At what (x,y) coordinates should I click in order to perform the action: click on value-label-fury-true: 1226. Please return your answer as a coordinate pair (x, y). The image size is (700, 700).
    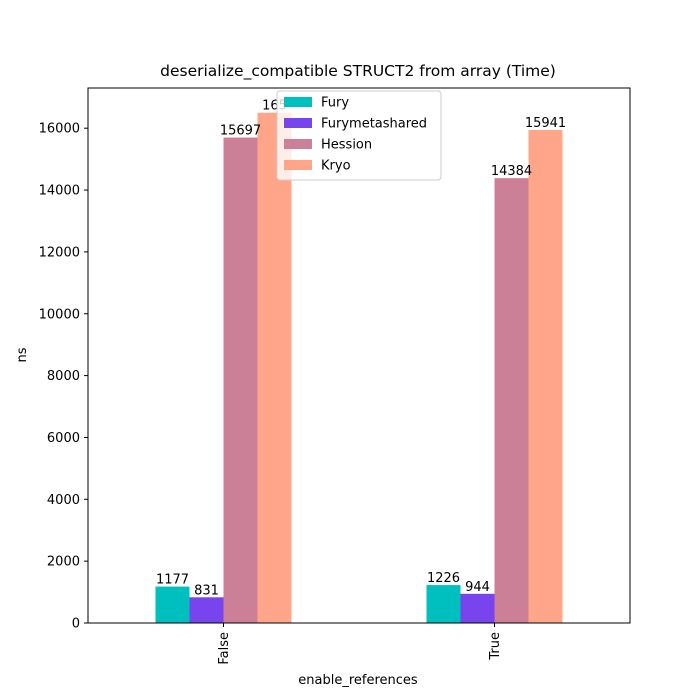
    Looking at the image, I should click on (443, 578).